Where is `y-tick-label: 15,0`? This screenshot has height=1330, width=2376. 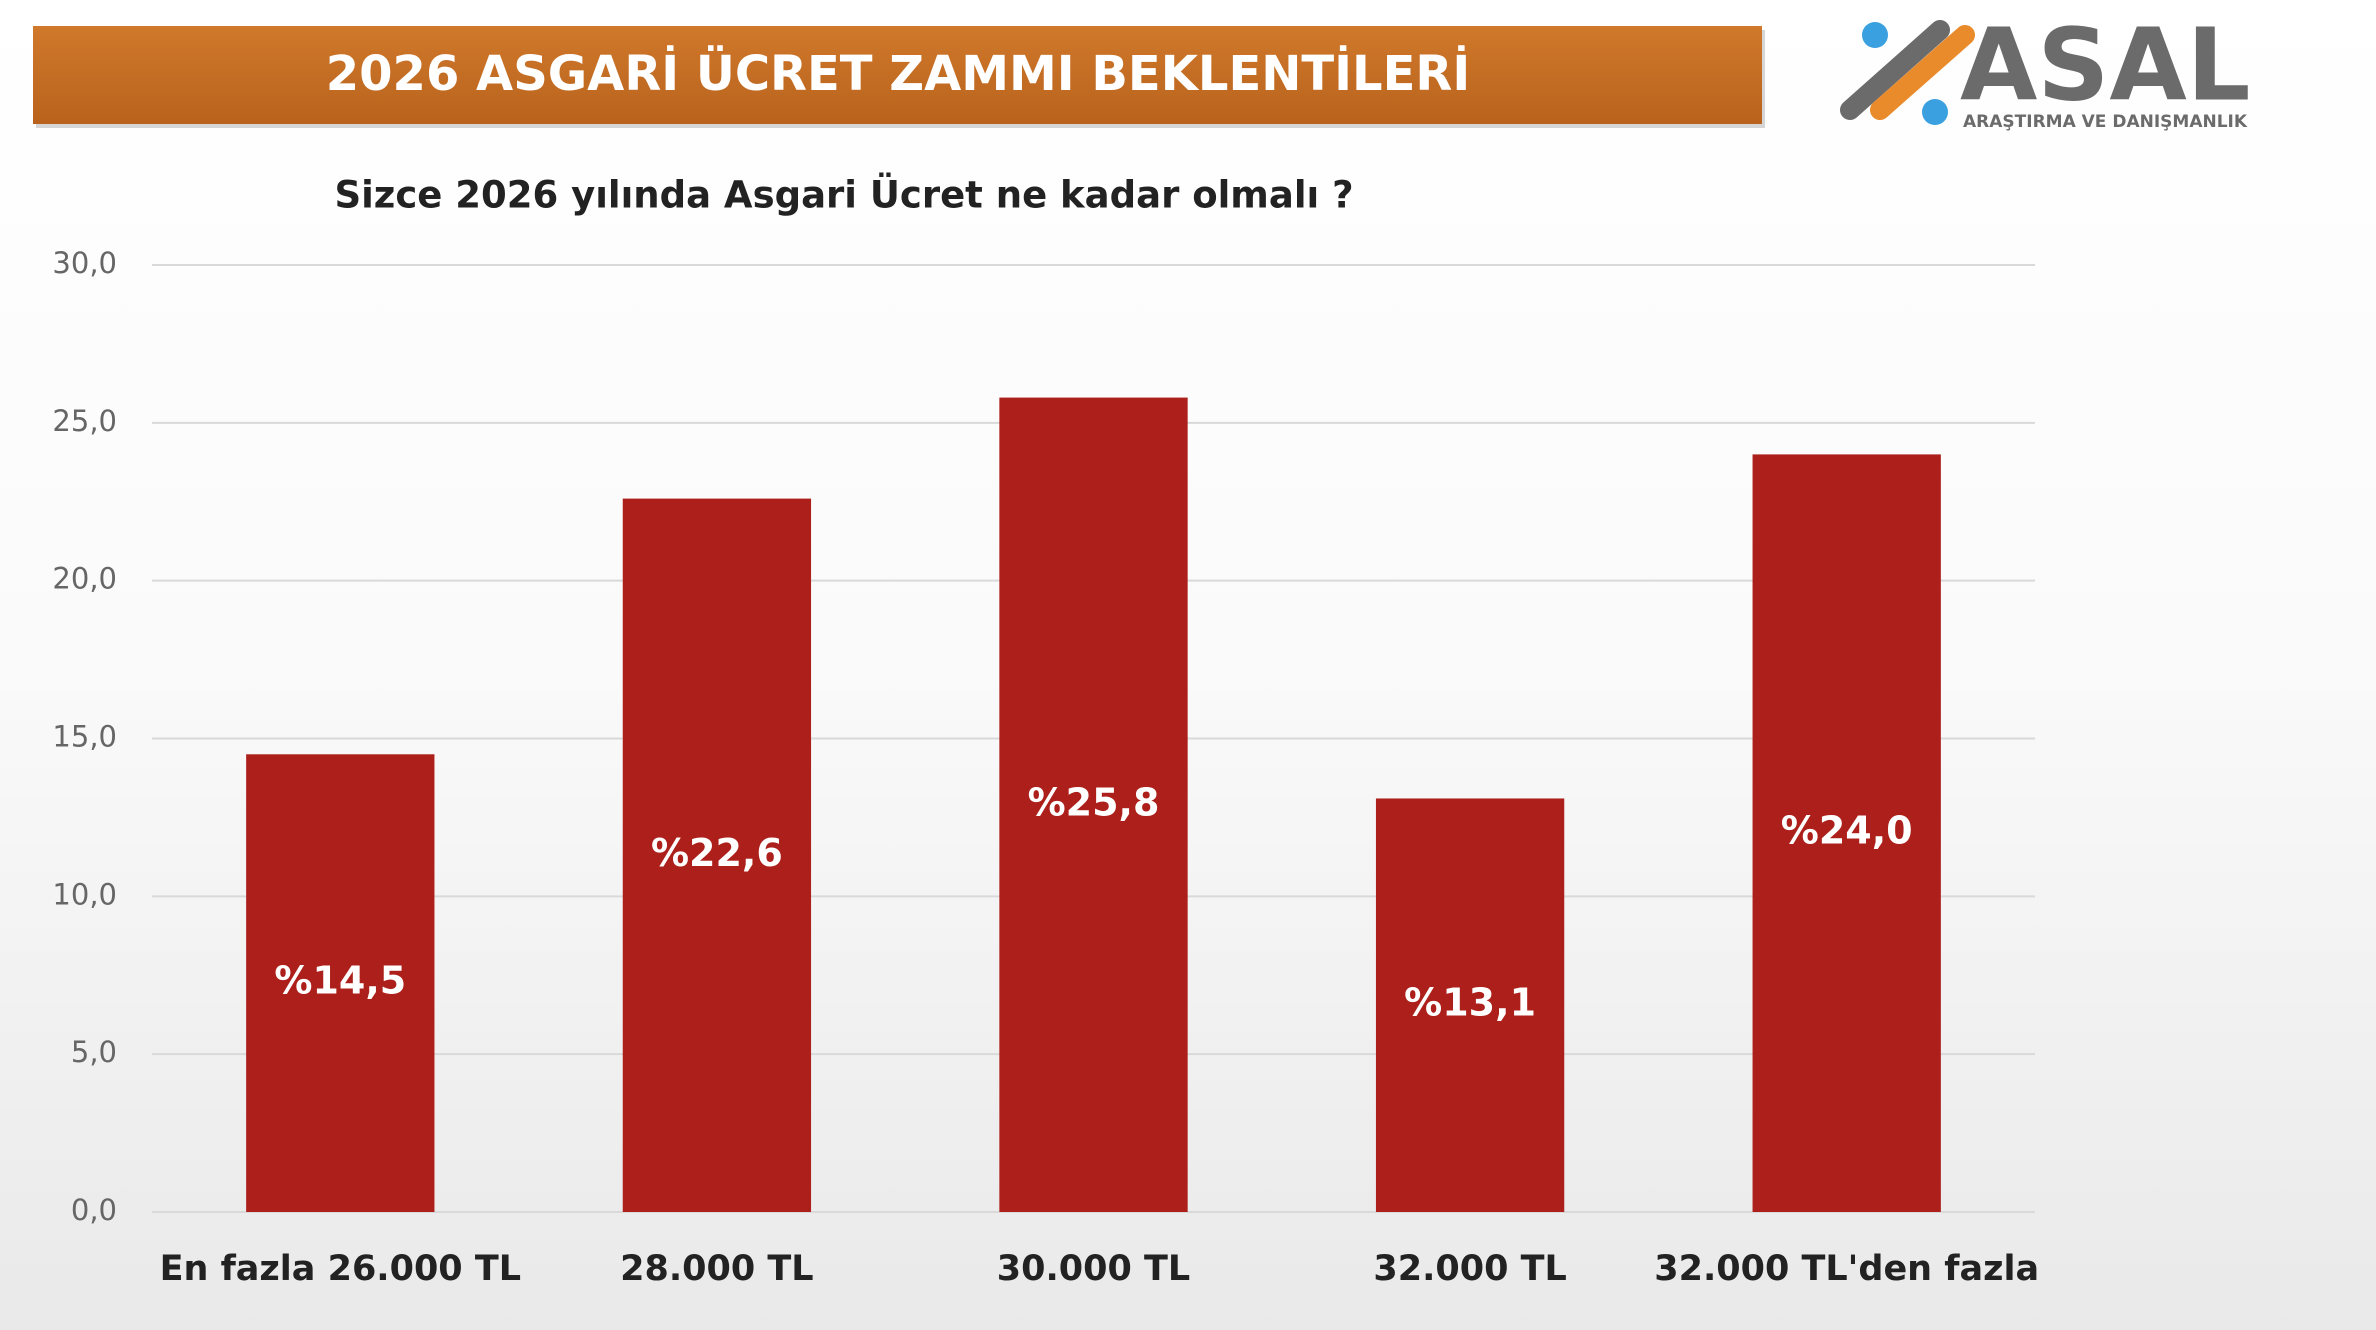
y-tick-label: 15,0 is located at coordinates (84, 737).